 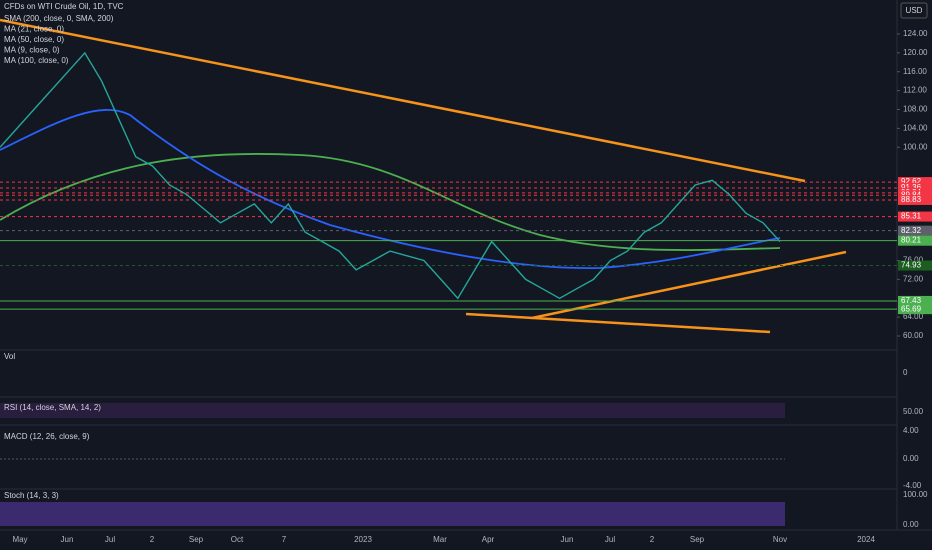 I want to click on time-label: Nov, so click(x=780, y=539).